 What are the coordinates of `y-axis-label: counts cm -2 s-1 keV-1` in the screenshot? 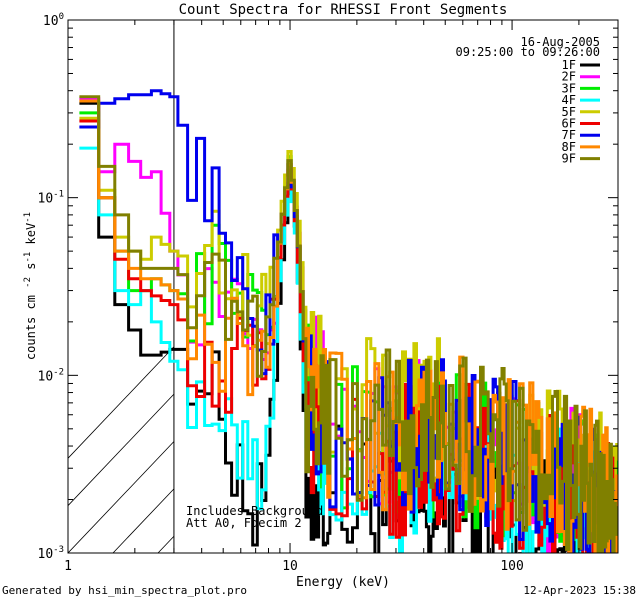 It's located at (30, 286).